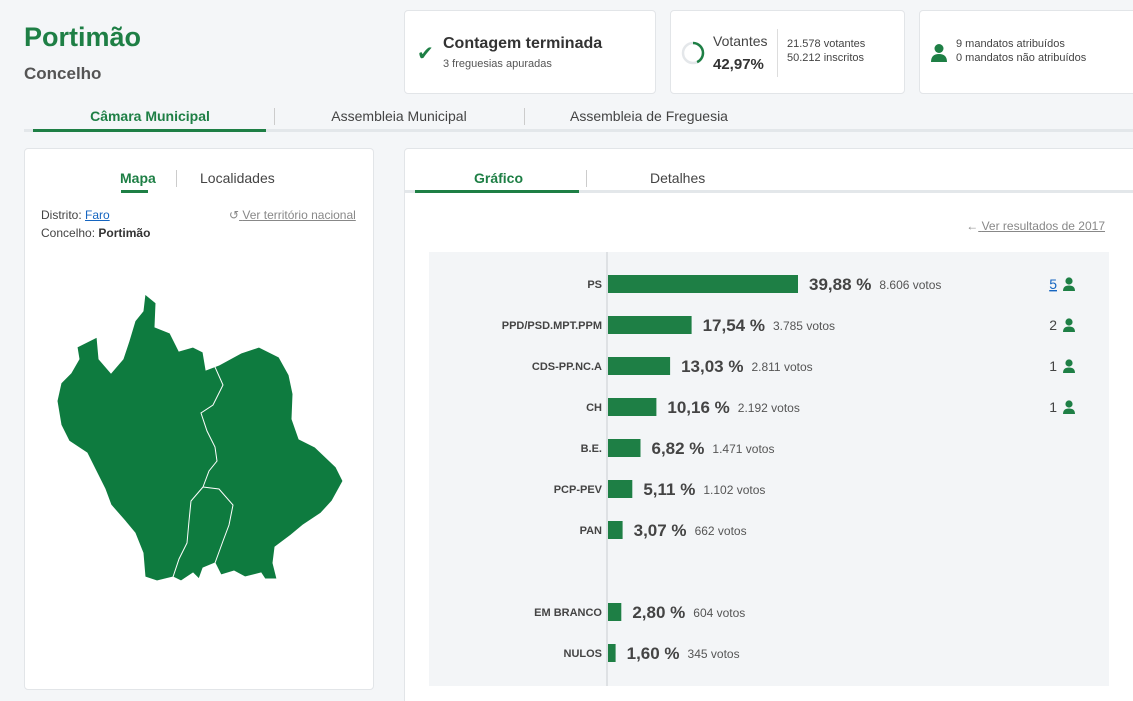  What do you see at coordinates (591, 449) in the screenshot?
I see `bar-category-label: B.E.` at bounding box center [591, 449].